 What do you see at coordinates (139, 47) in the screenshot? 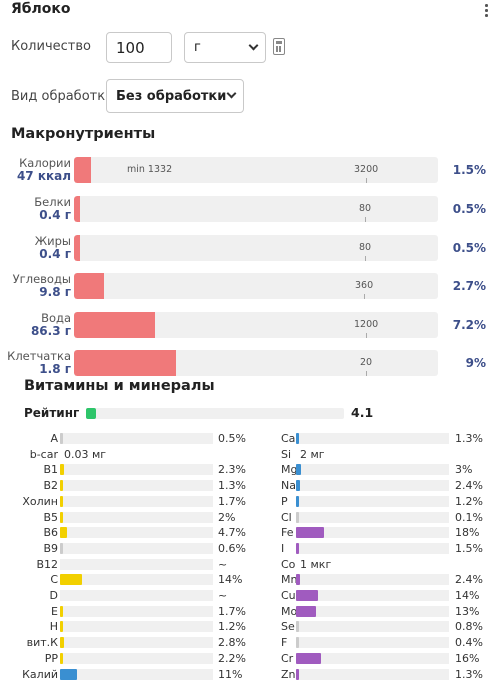
I see `quantity-input: 100` at bounding box center [139, 47].